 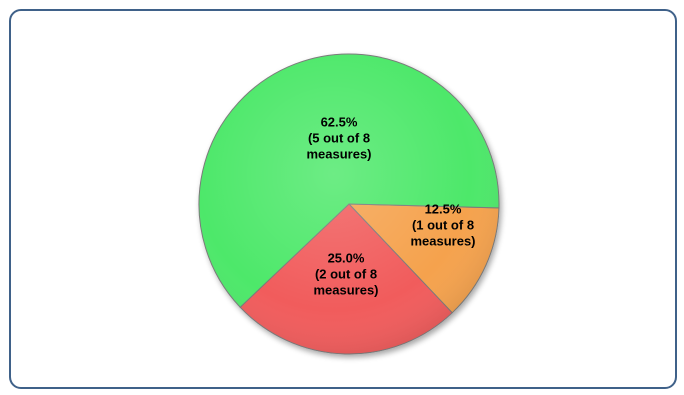 I want to click on slice-25-0-label-line: (2 out of 8, so click(x=346, y=273).